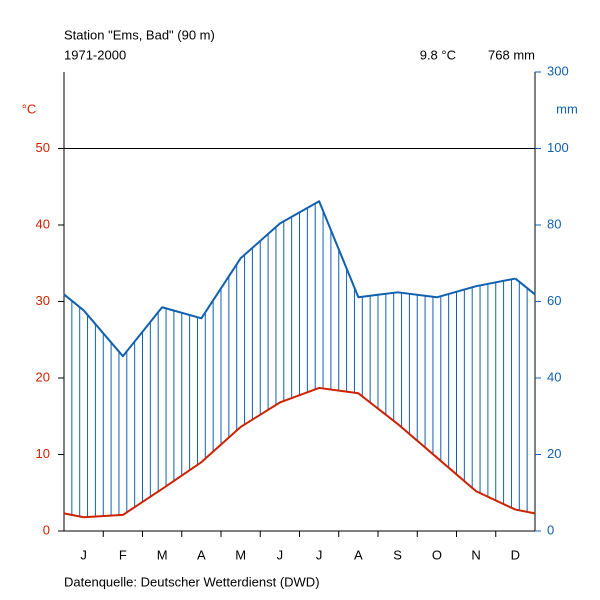 The image size is (600, 600). Describe the element at coordinates (43, 376) in the screenshot. I see `y-tick-label: 20` at that location.